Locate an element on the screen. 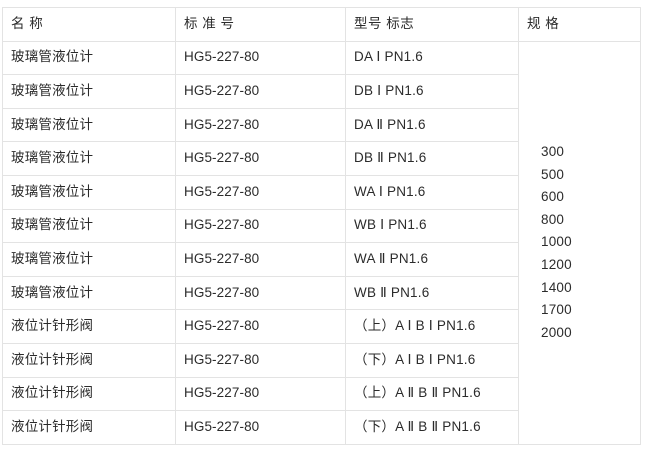  table-row: 玻璃管液位计 HG5-227-80 DB Ⅱ PN1.6 is located at coordinates (321, 158).